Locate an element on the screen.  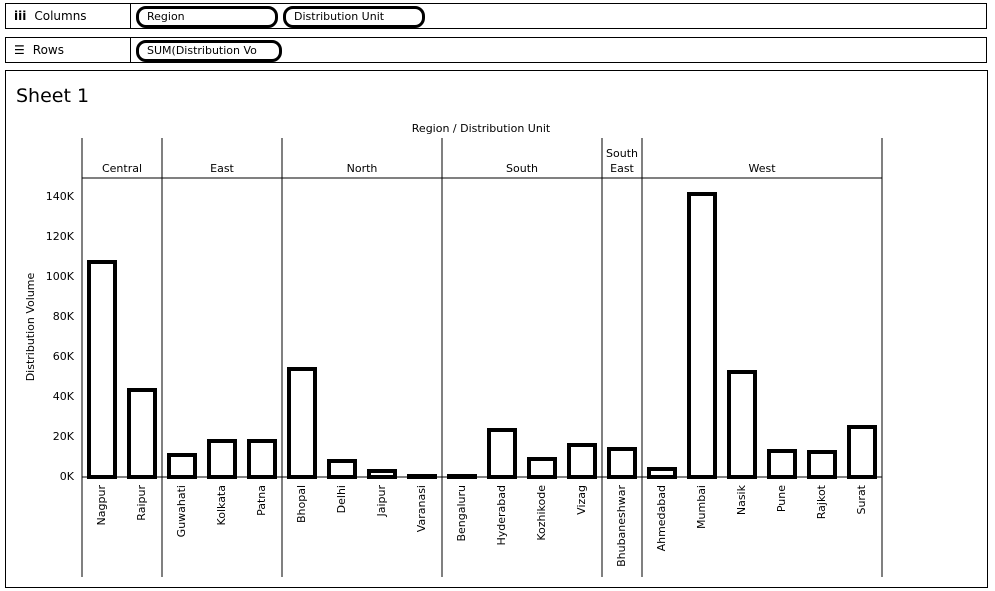
x-tick-label: Bhopal is located at coordinates (301, 504).